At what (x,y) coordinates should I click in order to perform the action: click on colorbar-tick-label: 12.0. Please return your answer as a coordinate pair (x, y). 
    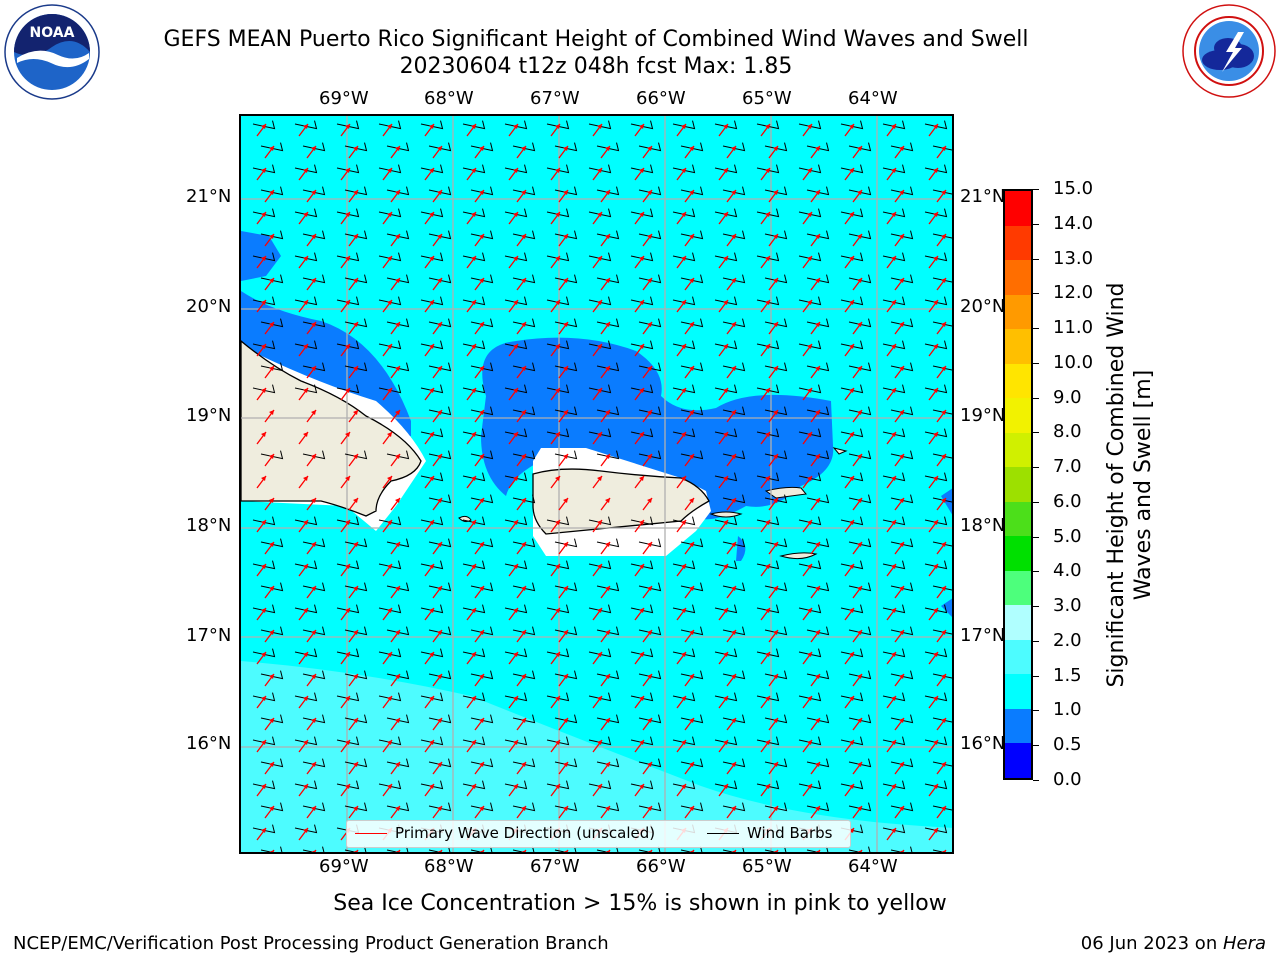
    Looking at the image, I should click on (1073, 293).